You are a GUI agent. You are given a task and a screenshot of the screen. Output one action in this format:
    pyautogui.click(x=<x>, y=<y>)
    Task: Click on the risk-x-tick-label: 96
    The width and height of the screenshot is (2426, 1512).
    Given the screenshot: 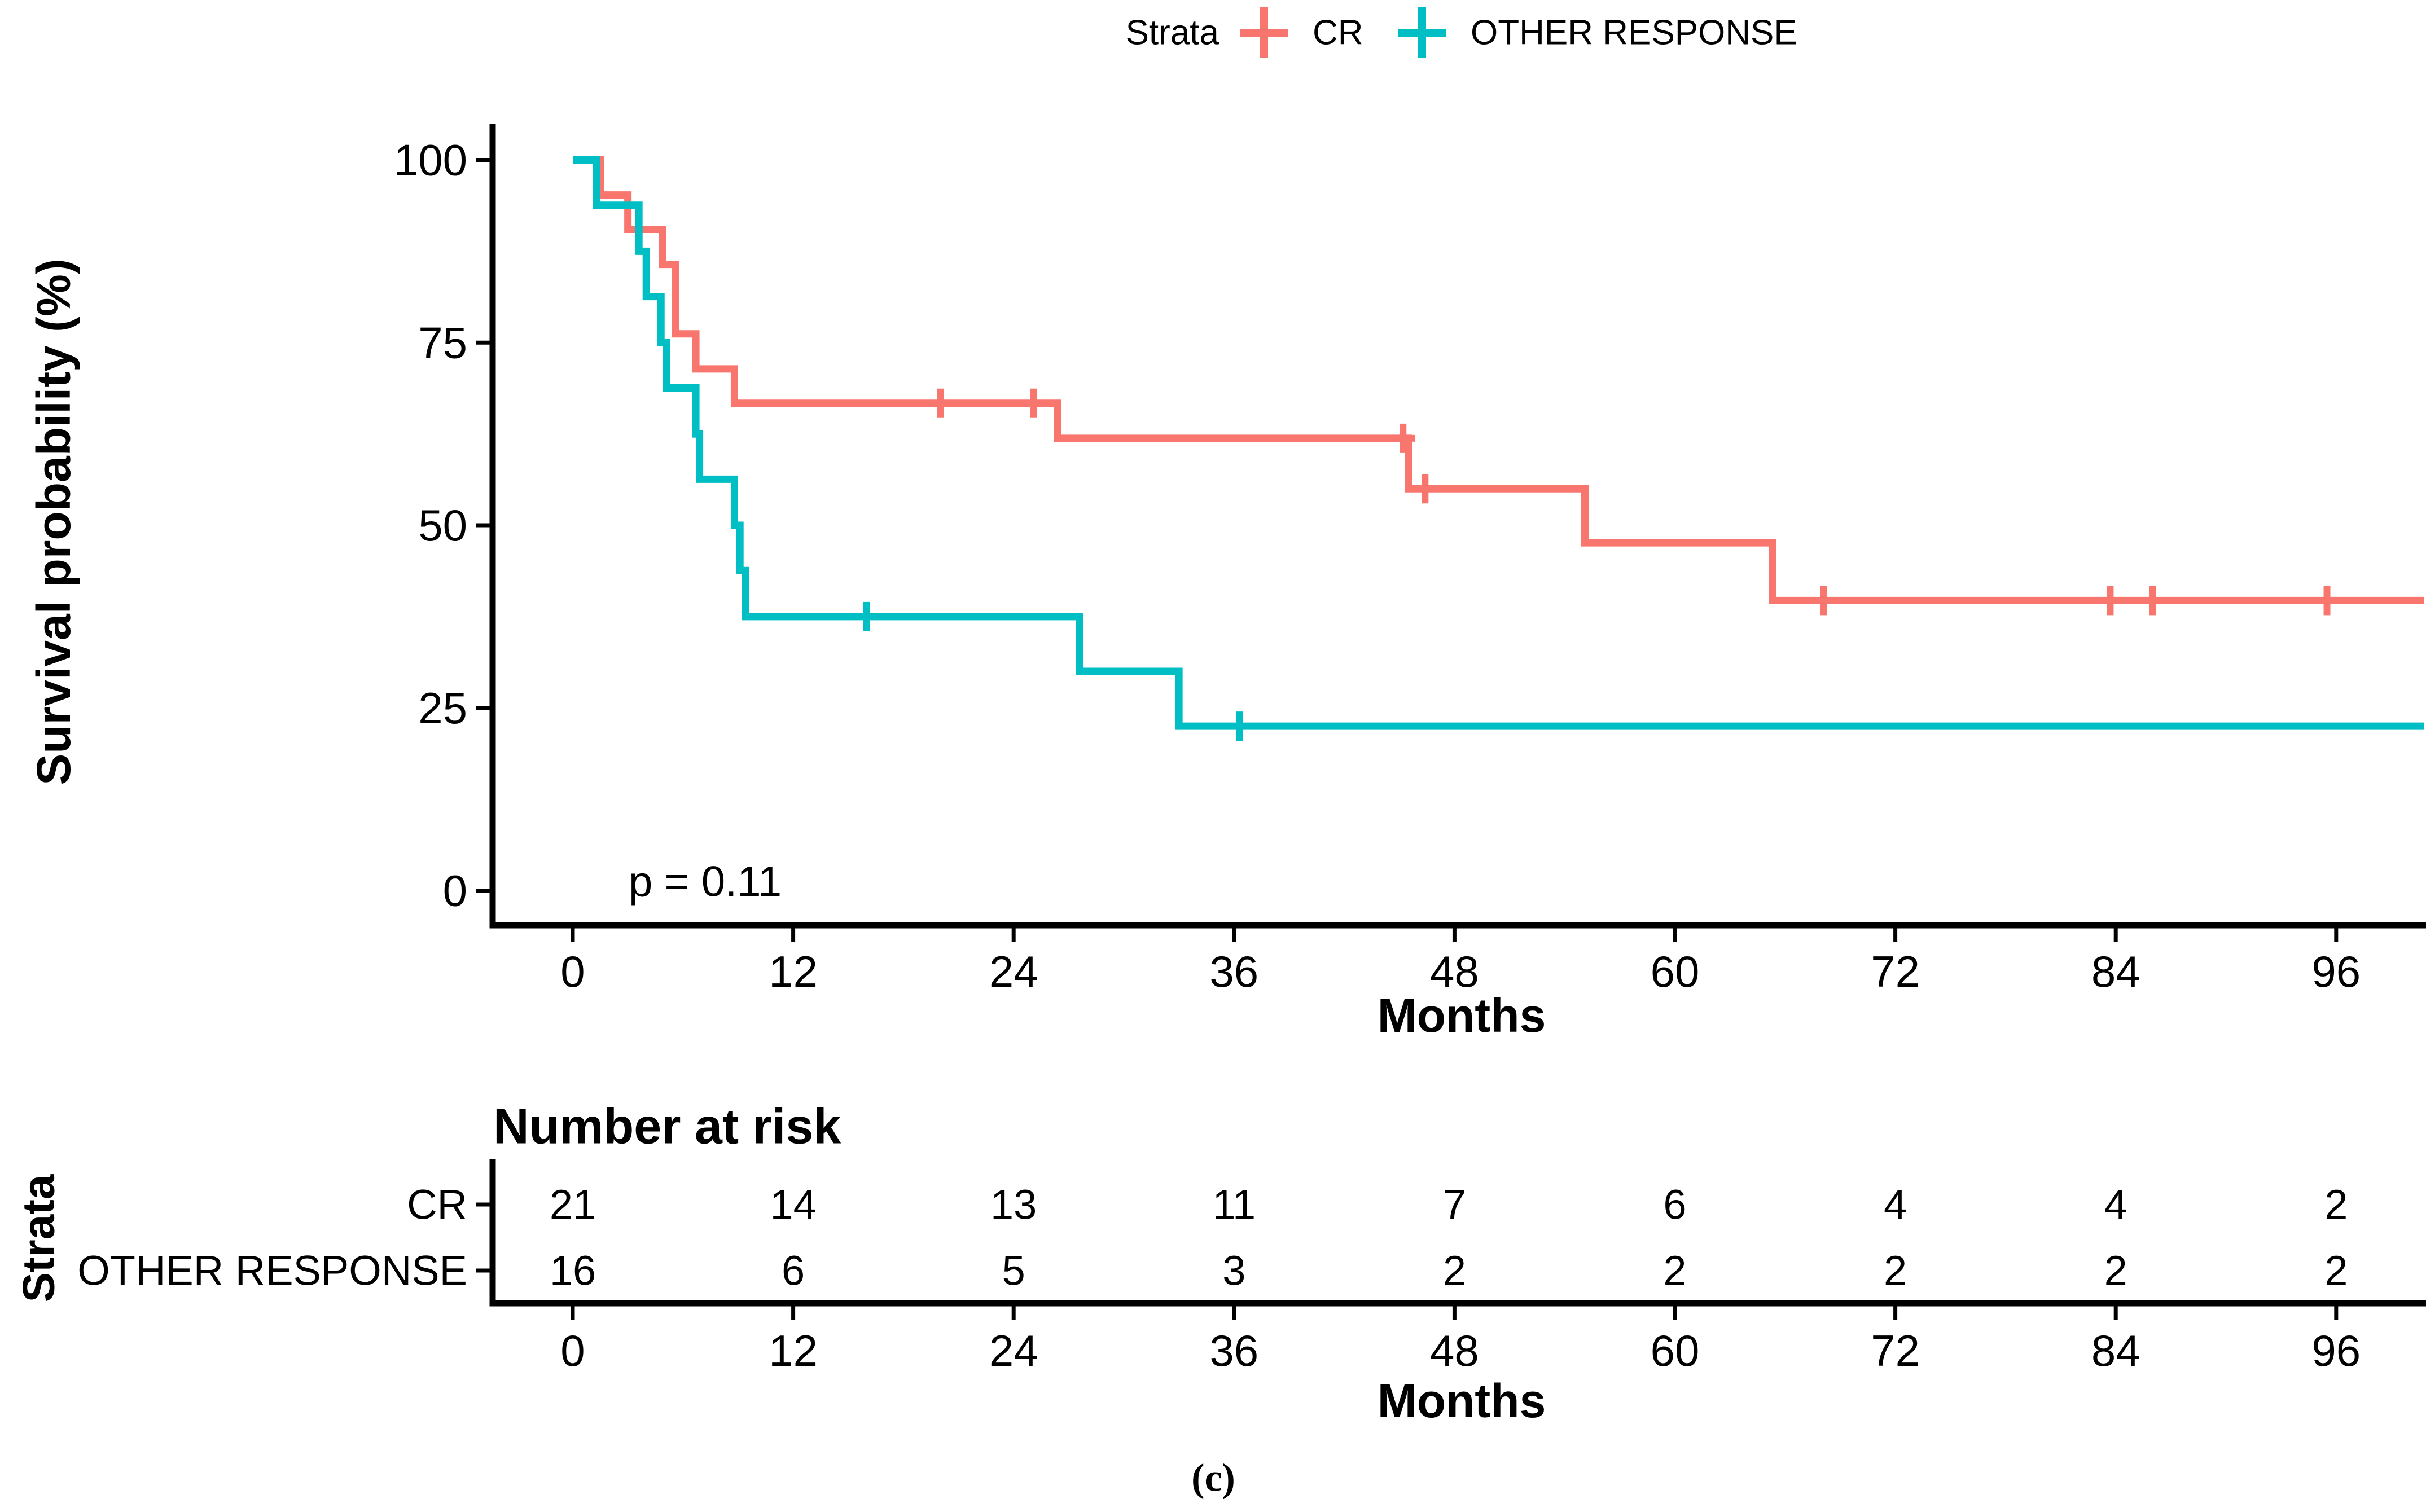 What is the action you would take?
    pyautogui.click(x=2336, y=1351)
    